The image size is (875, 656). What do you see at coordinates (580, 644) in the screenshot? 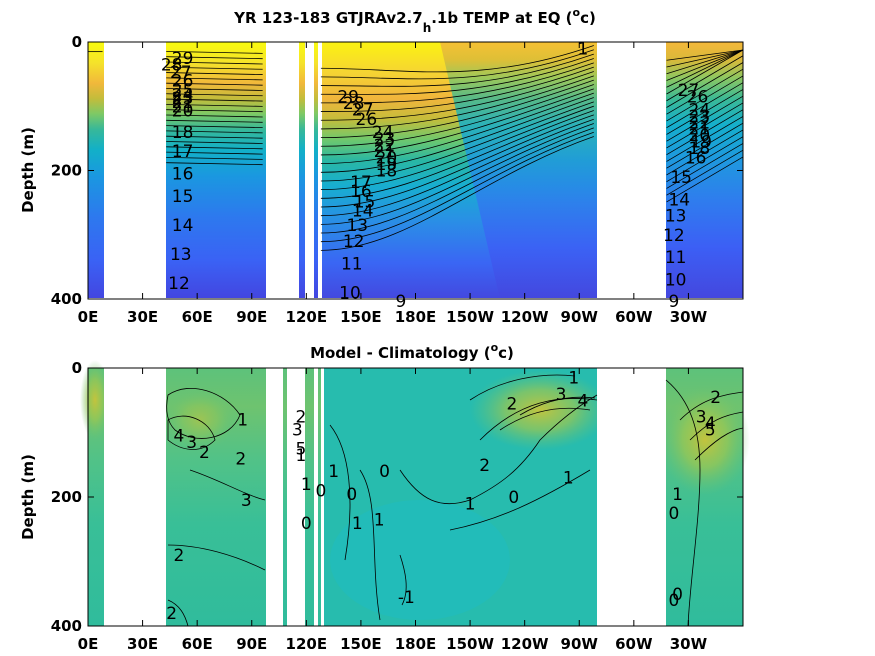
I see `bottom-x-tick-label: 90W` at bounding box center [580, 644].